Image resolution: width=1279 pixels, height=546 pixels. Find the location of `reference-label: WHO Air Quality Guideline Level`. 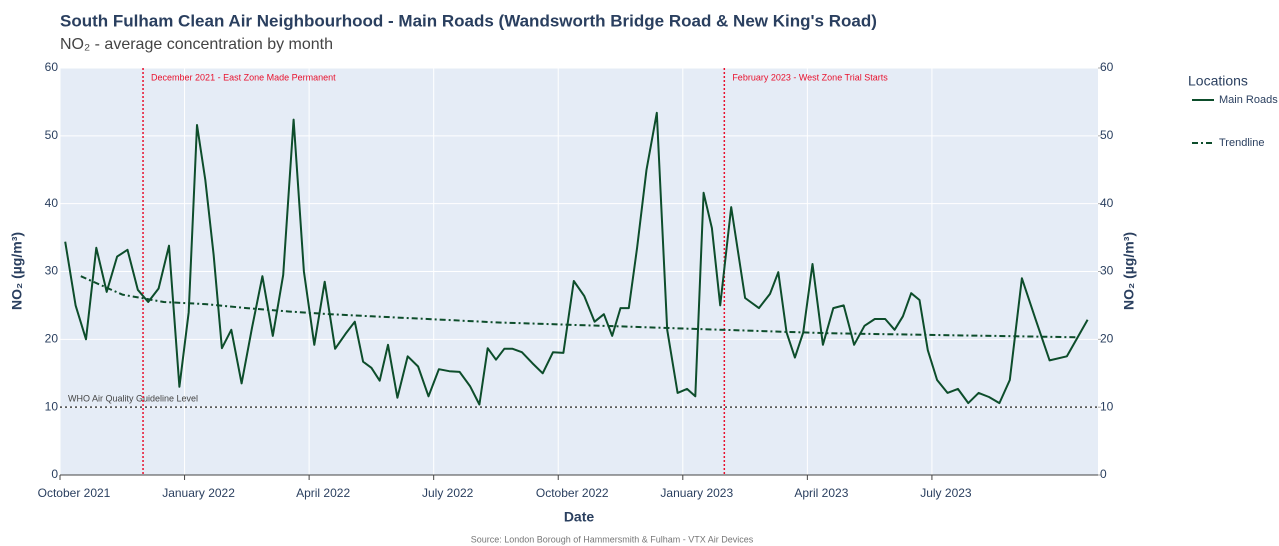

reference-label: WHO Air Quality Guideline Level is located at coordinates (133, 399).